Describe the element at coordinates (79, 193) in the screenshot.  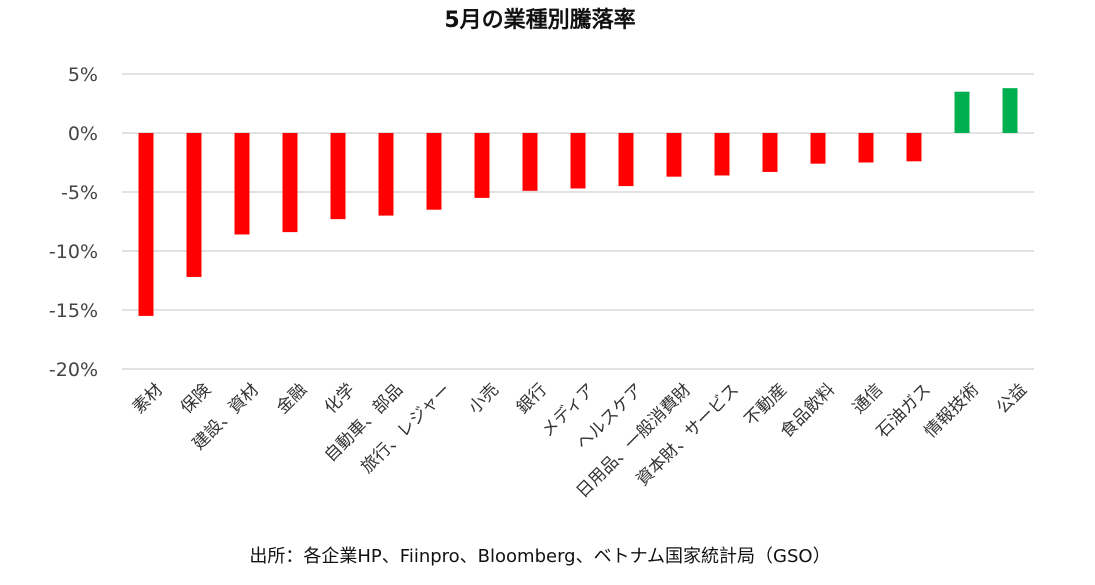
I see `y-tick-label: -5%` at that location.